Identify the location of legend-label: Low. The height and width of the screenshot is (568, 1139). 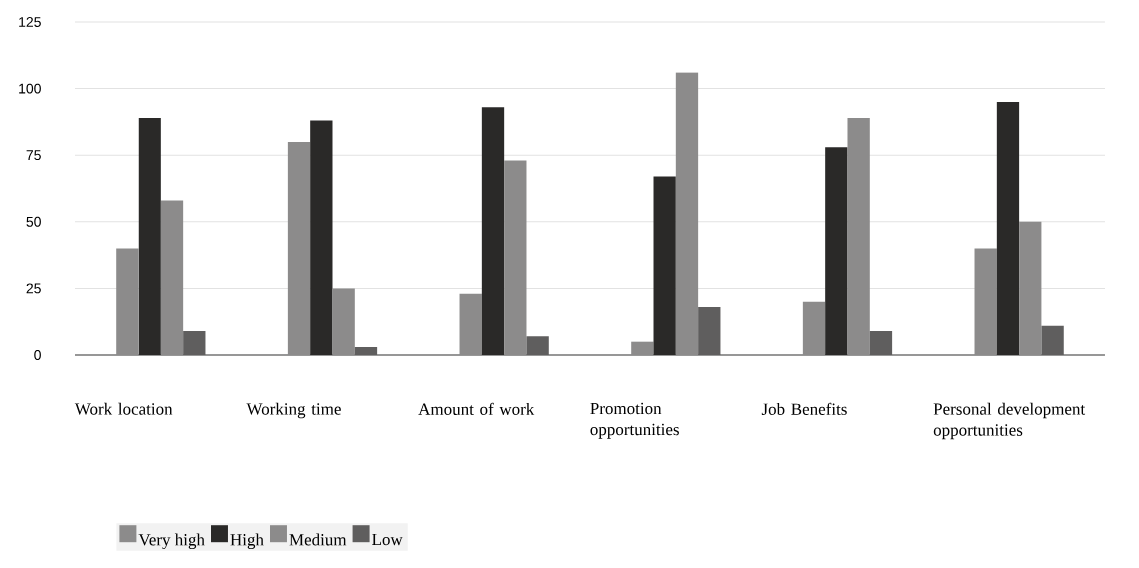
(387, 539).